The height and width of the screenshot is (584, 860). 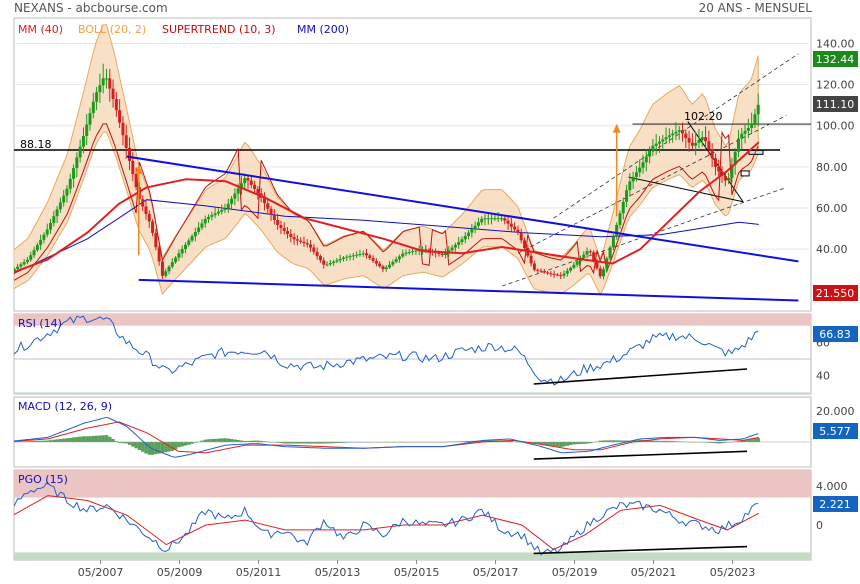 I want to click on period-label: 20 ANS - MENSUEL, so click(x=756, y=8).